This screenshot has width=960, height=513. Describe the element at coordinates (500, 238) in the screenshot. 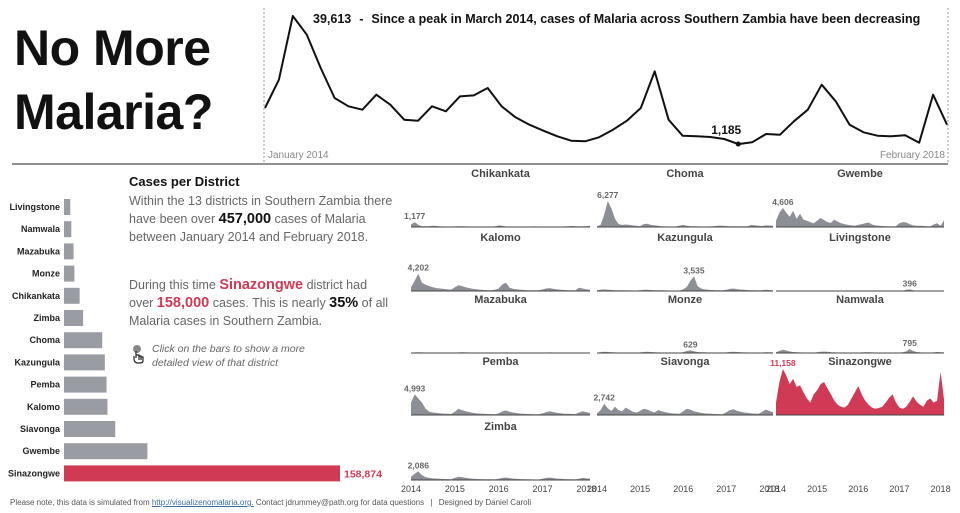

I see `panel-title-kalomo: Kalomo` at that location.